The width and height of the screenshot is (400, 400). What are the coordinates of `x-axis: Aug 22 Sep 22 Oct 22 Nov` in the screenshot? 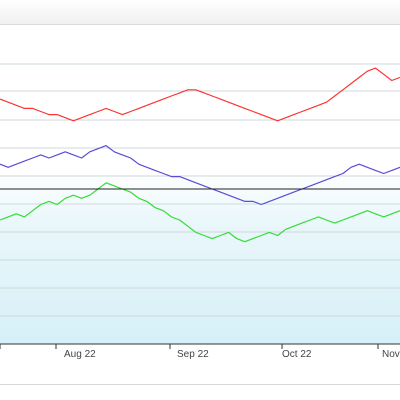 It's located at (200, 352).